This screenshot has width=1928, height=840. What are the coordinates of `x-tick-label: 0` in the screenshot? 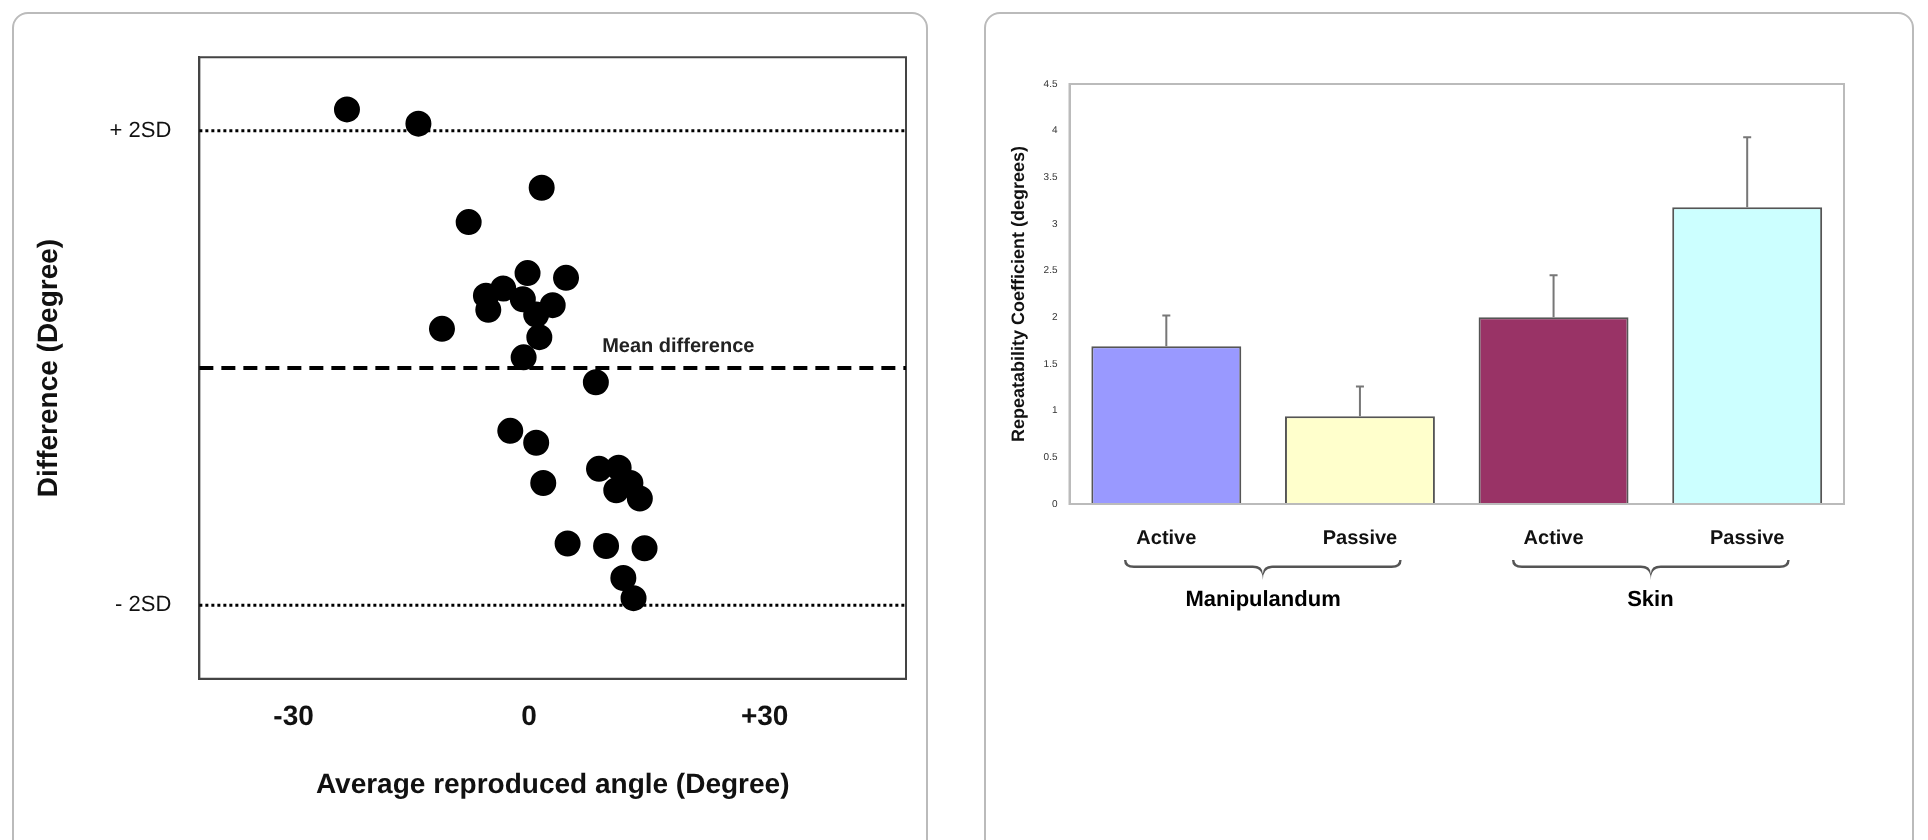 It's located at (529, 715).